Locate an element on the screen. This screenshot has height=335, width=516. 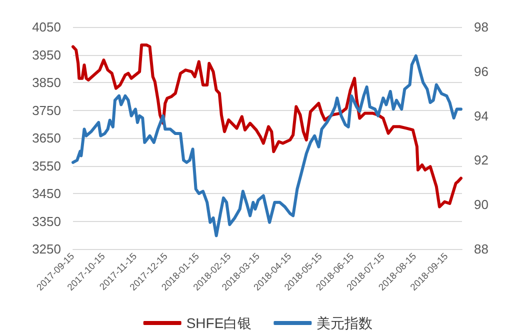
y-tick-label: 3750 is located at coordinates (46, 110).